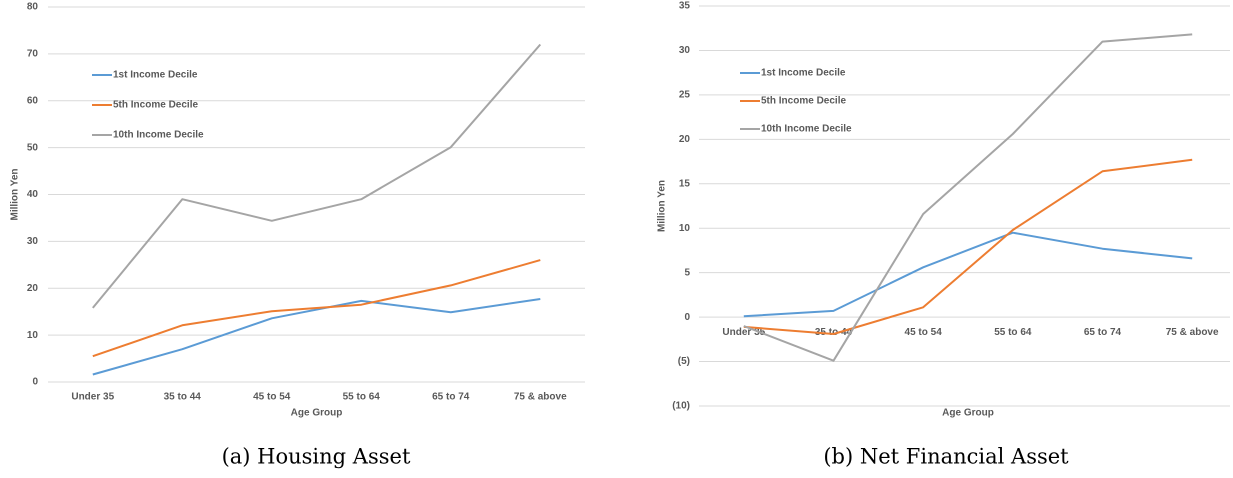 The height and width of the screenshot is (478, 1233). I want to click on y-tick-label: 5, so click(687, 272).